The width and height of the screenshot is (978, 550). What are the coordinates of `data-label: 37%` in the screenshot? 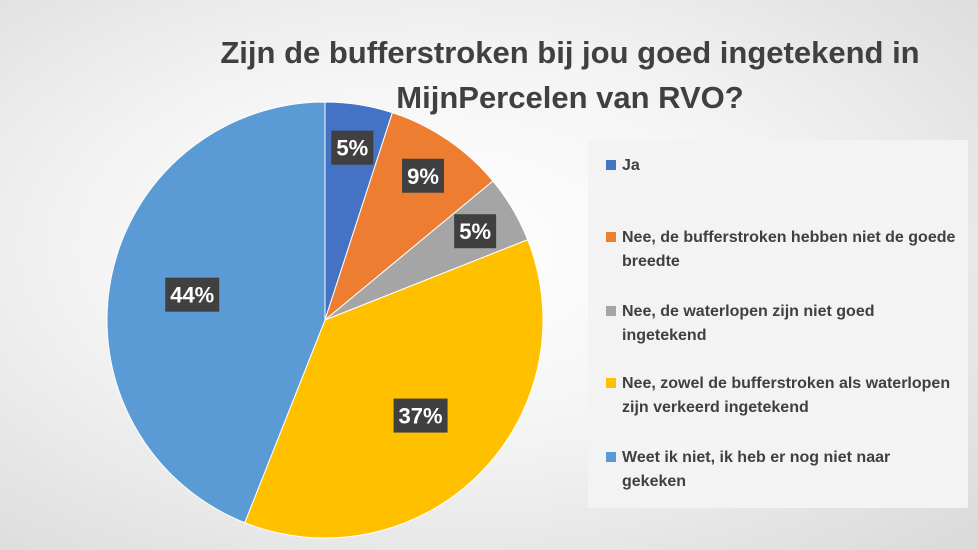 It's located at (420, 415).